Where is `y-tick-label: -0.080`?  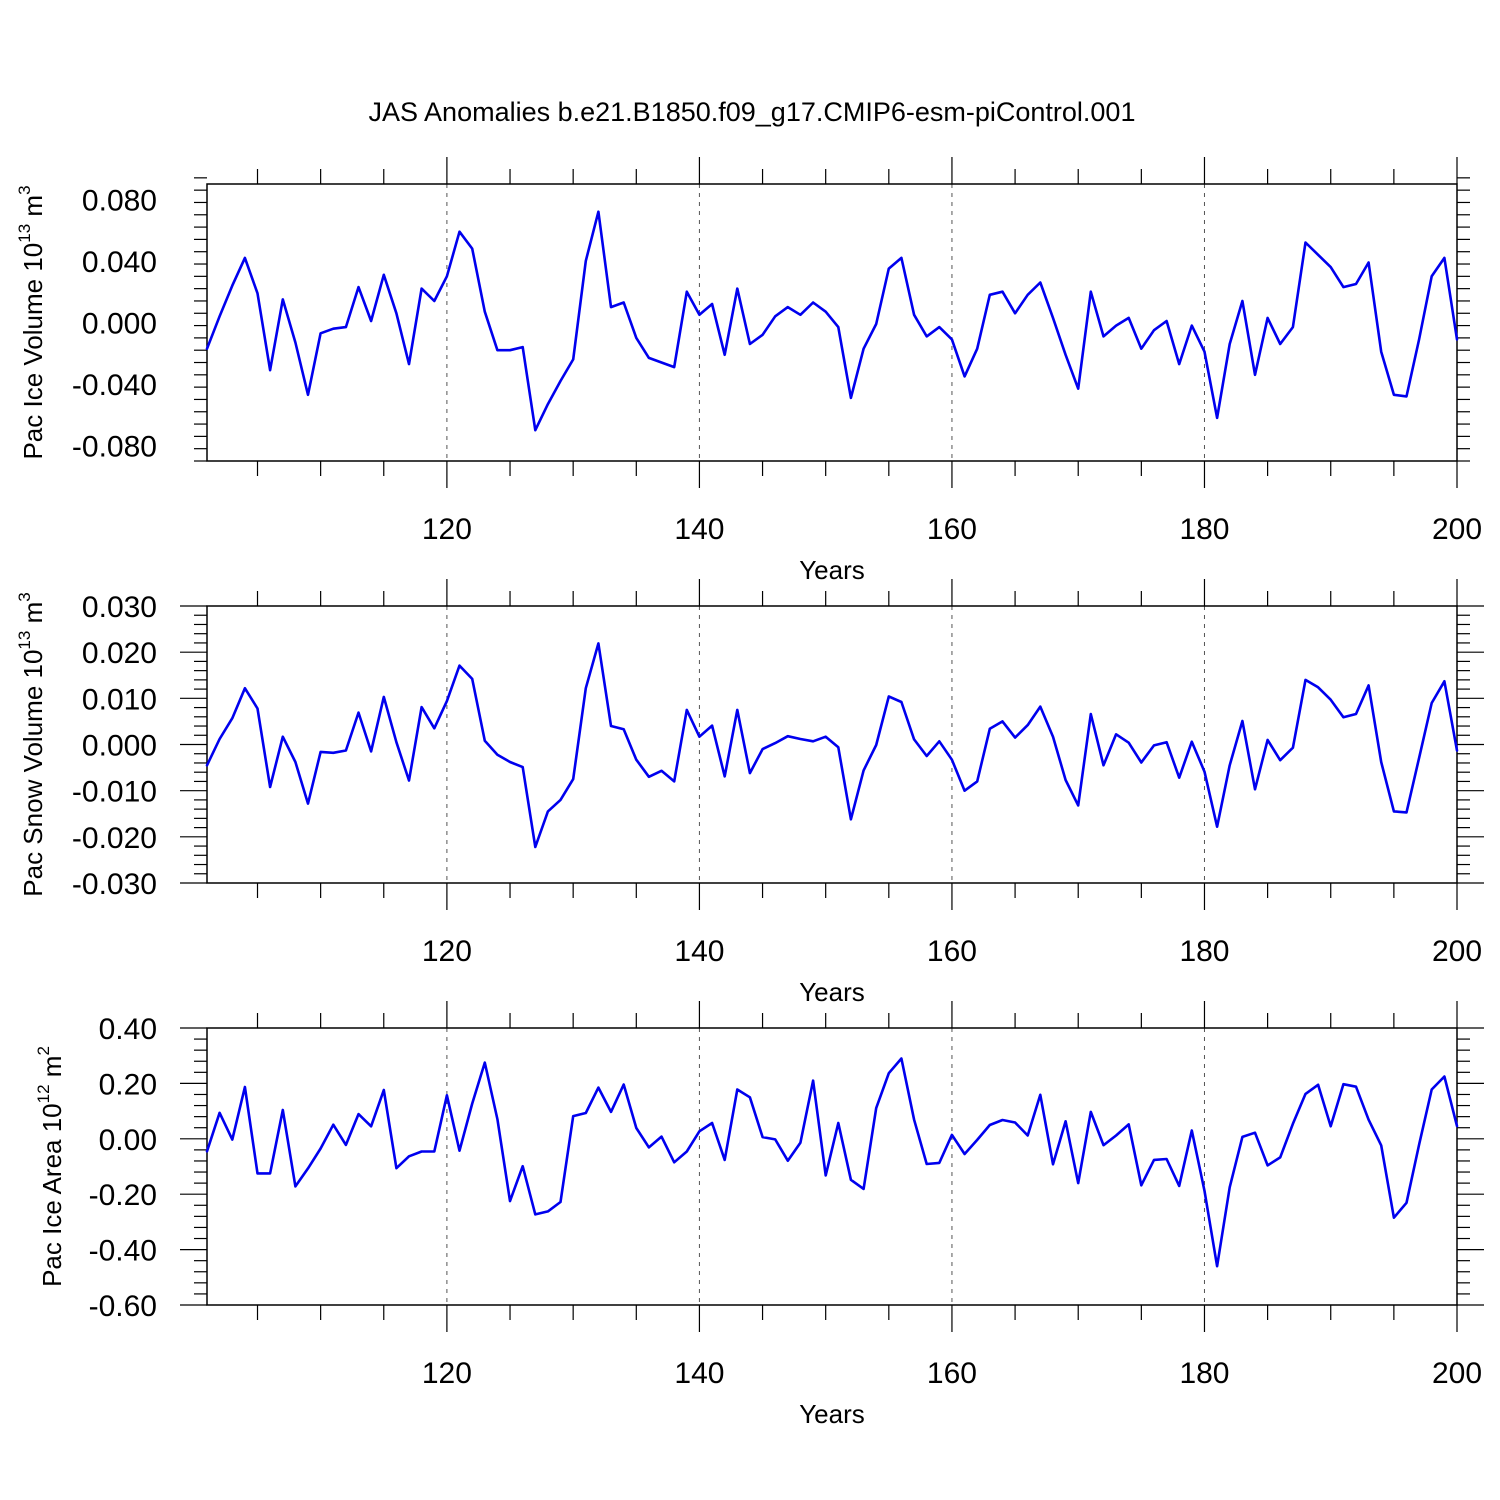
y-tick-label: -0.080 is located at coordinates (114, 447).